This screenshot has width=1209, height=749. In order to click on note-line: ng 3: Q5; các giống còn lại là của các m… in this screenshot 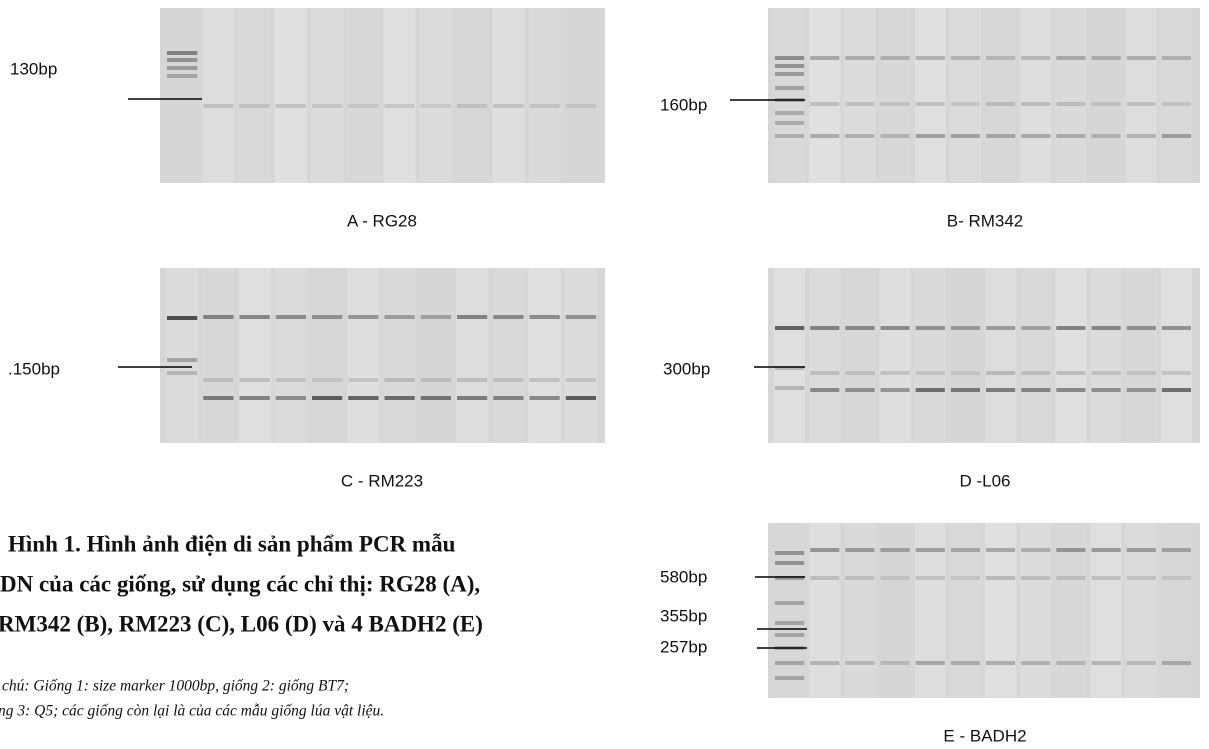, I will do `click(192, 711)`.